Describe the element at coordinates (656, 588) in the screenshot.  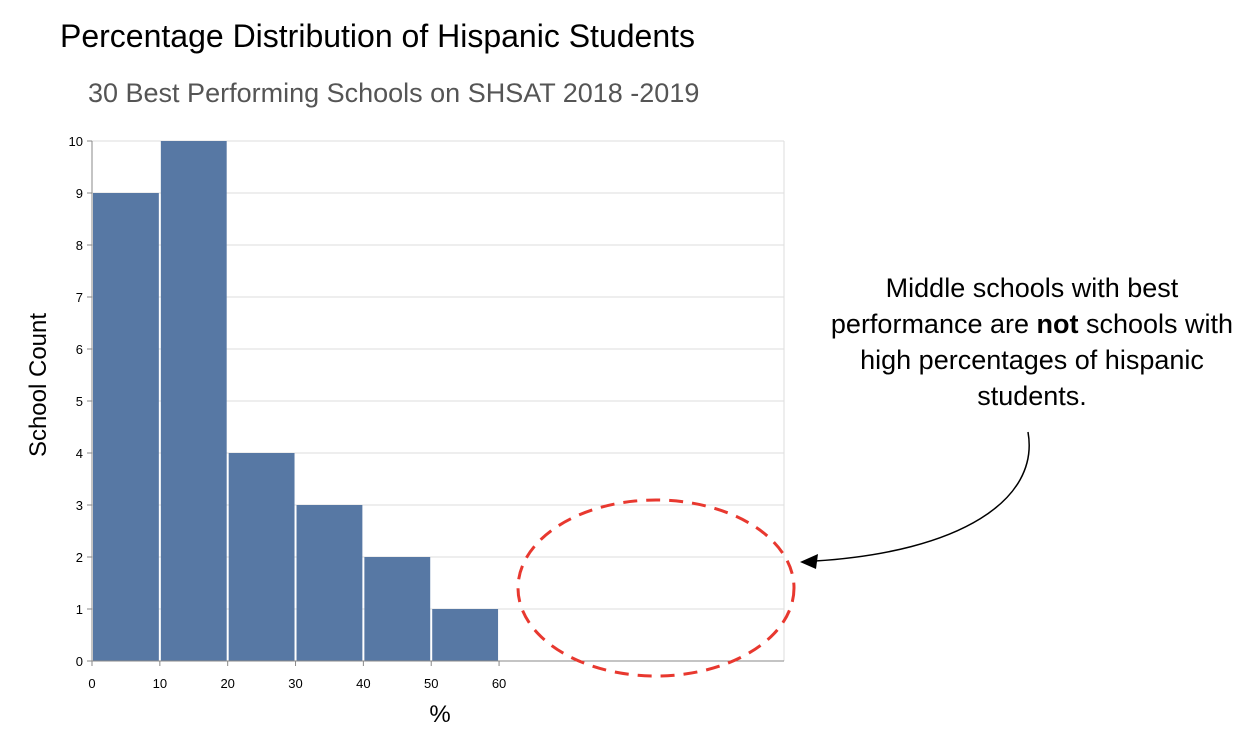
I see `highlight-ellipse` at that location.